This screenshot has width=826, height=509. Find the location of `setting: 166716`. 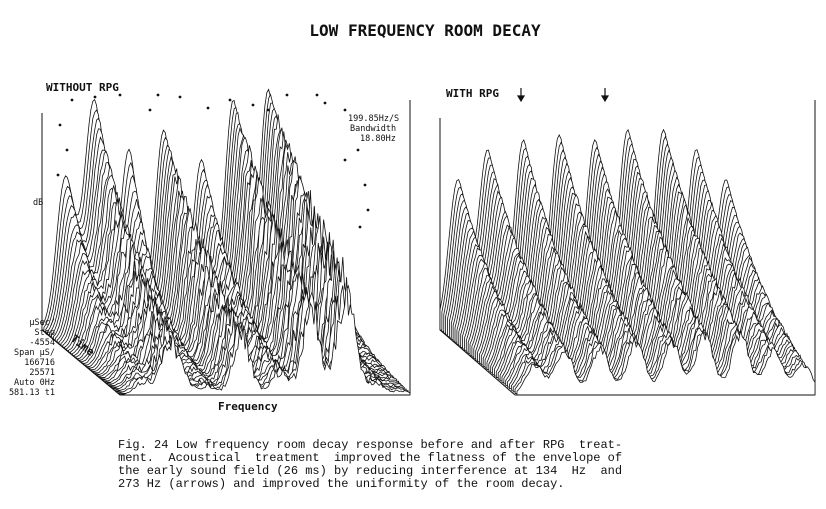

setting: 166716 is located at coordinates (39, 363).